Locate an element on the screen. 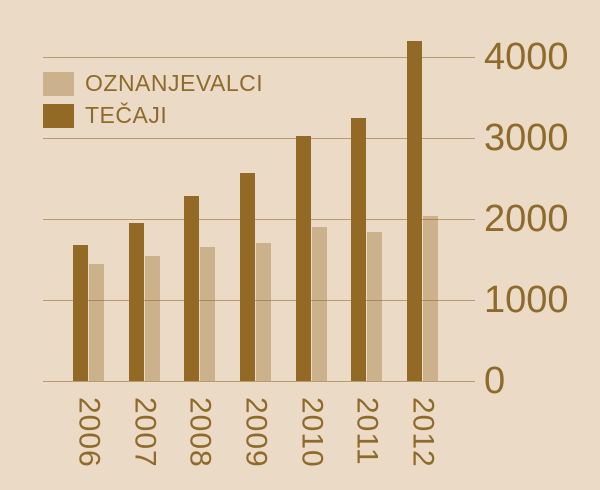 The image size is (600, 490). bar-oznanjevalci-2011 is located at coordinates (374, 306).